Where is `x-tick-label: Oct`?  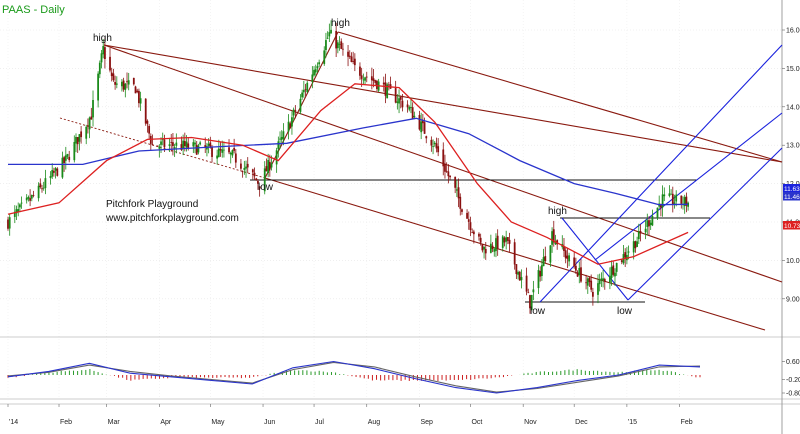
x-tick-label: Oct is located at coordinates (476, 422).